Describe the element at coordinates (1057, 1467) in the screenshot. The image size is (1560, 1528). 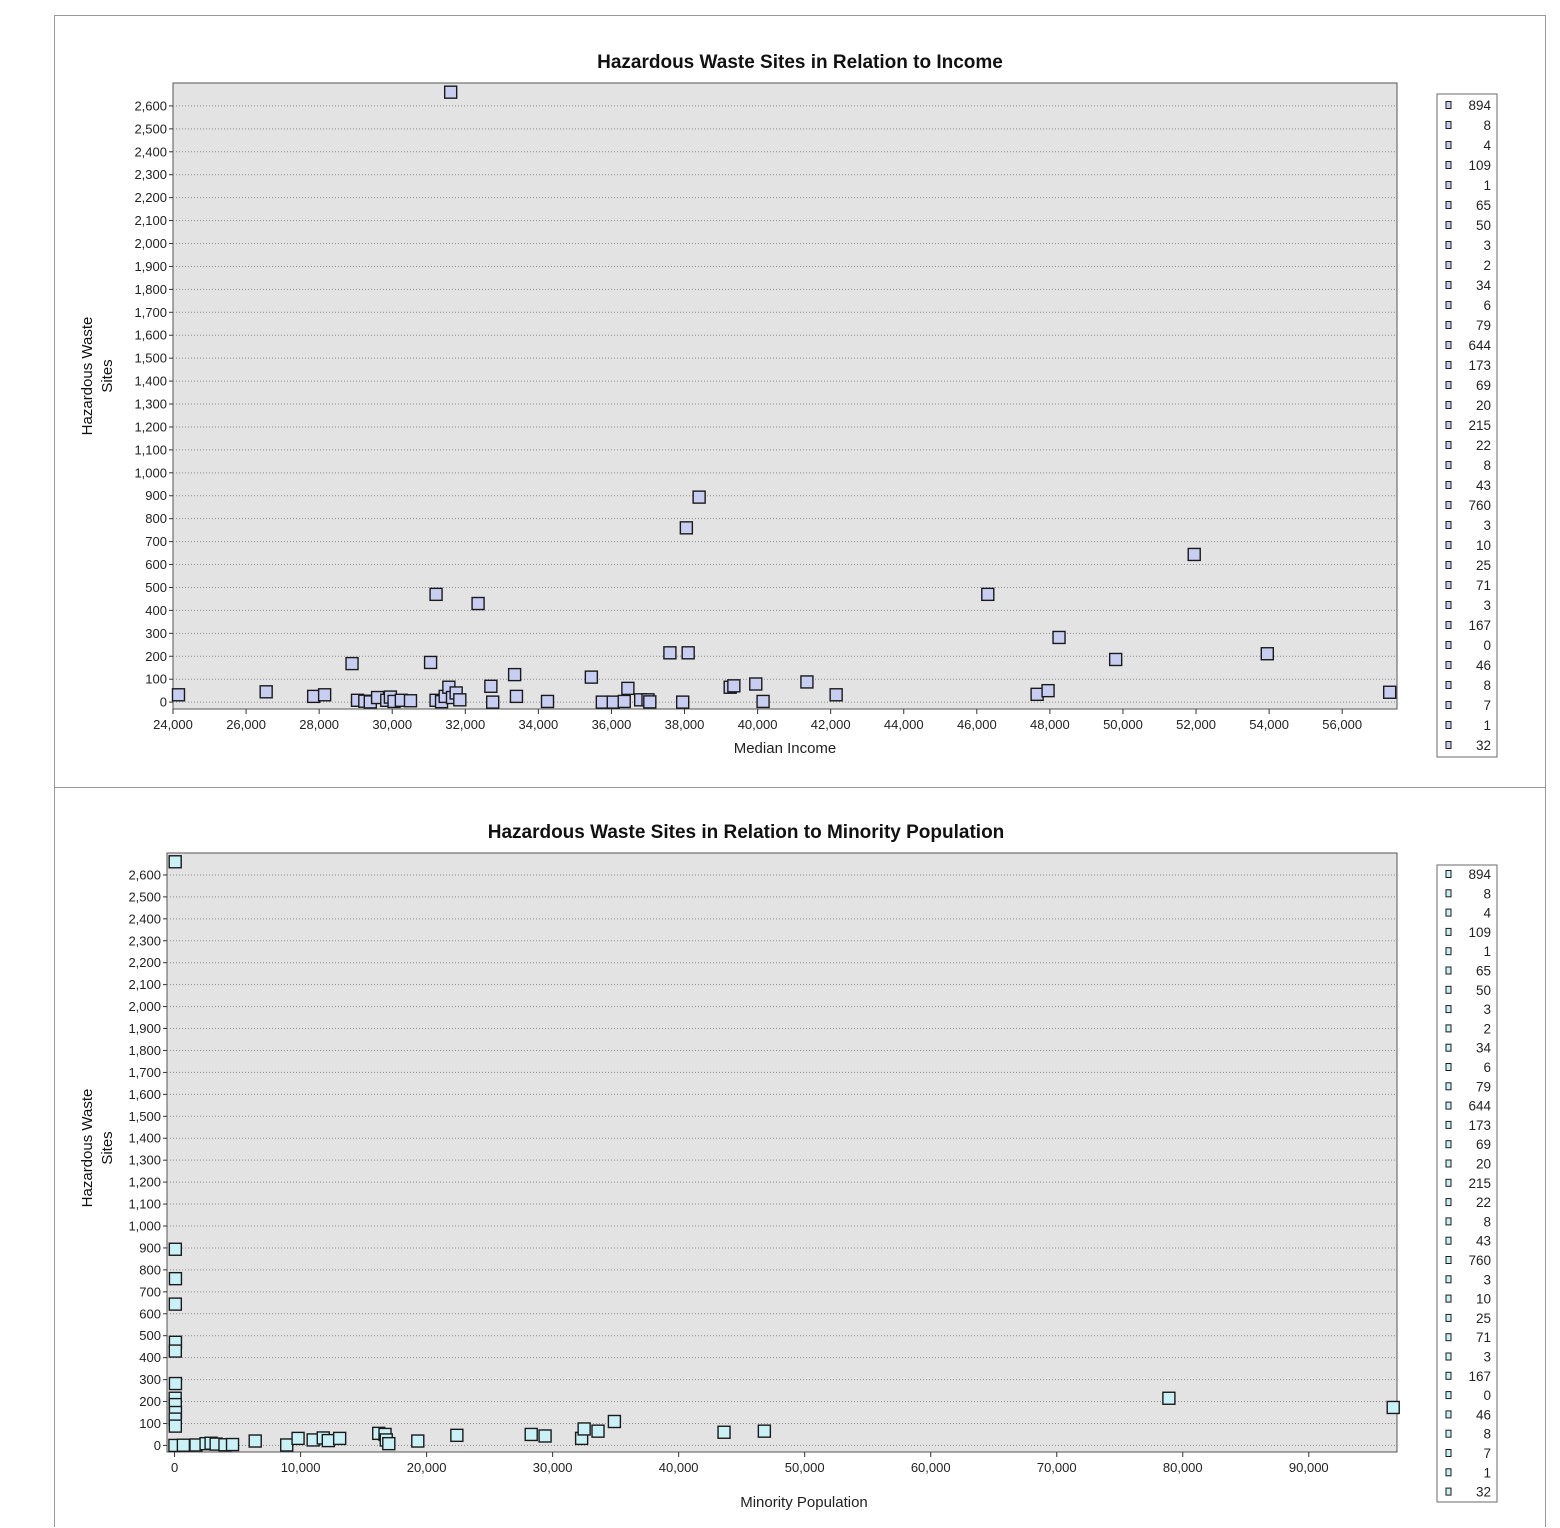
I see `x-tick-label: 70,000` at that location.